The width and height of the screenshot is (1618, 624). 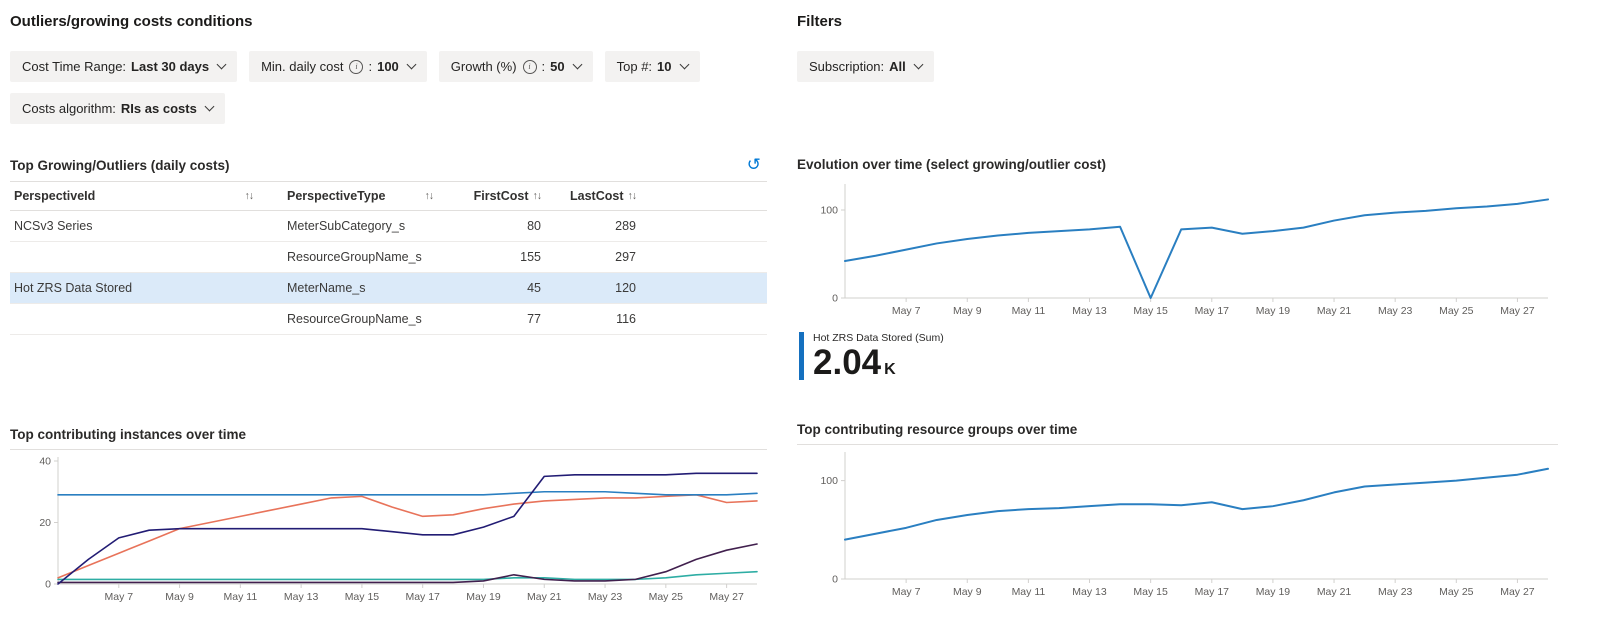 I want to click on svg-text: 20, so click(x=45, y=523).